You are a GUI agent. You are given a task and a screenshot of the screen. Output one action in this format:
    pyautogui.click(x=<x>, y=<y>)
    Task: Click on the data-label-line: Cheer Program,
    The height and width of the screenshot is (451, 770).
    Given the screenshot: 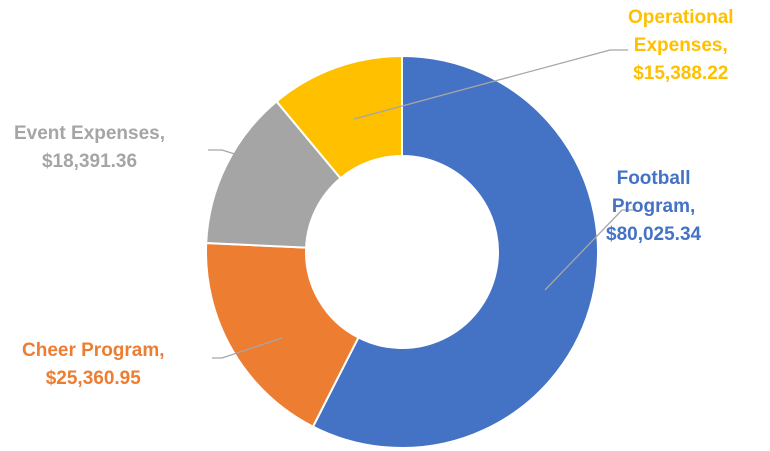 What is the action you would take?
    pyautogui.click(x=93, y=350)
    